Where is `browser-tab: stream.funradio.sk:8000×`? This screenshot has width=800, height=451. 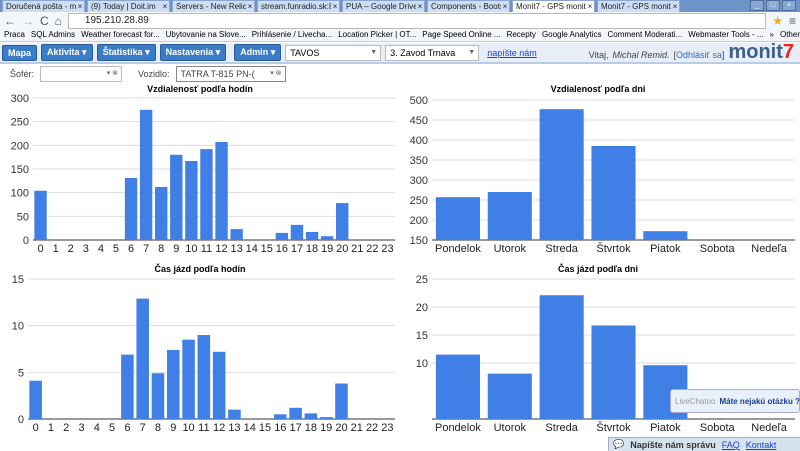 browser-tab: stream.funradio.sk:8000× is located at coordinates (298, 6).